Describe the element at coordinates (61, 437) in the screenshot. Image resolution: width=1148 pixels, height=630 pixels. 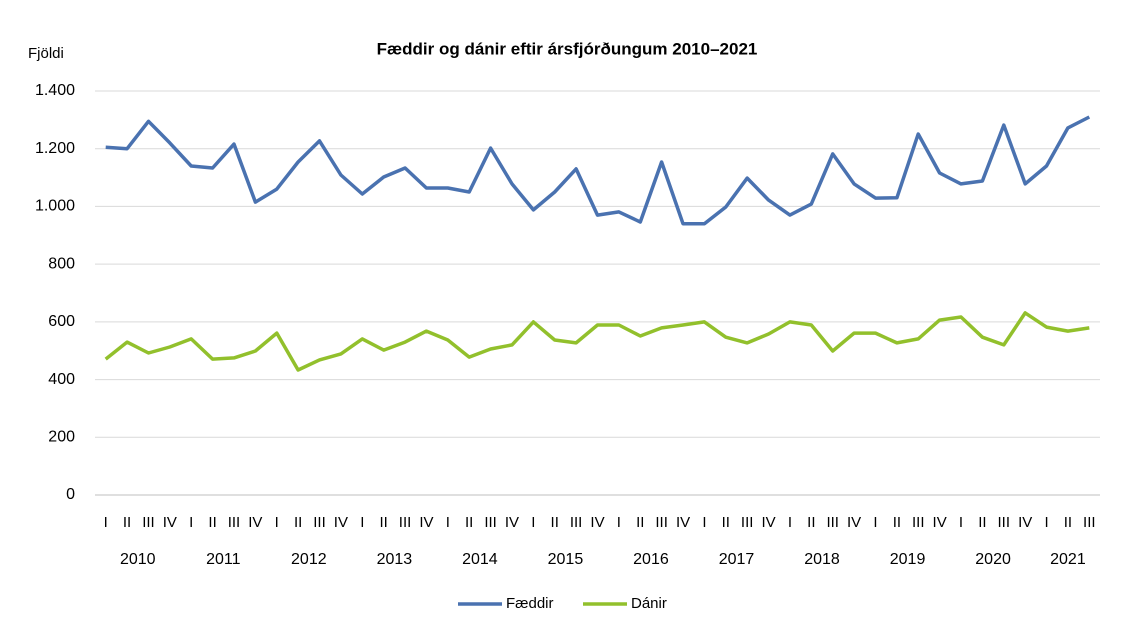
I see `y-tick-label: 200` at that location.